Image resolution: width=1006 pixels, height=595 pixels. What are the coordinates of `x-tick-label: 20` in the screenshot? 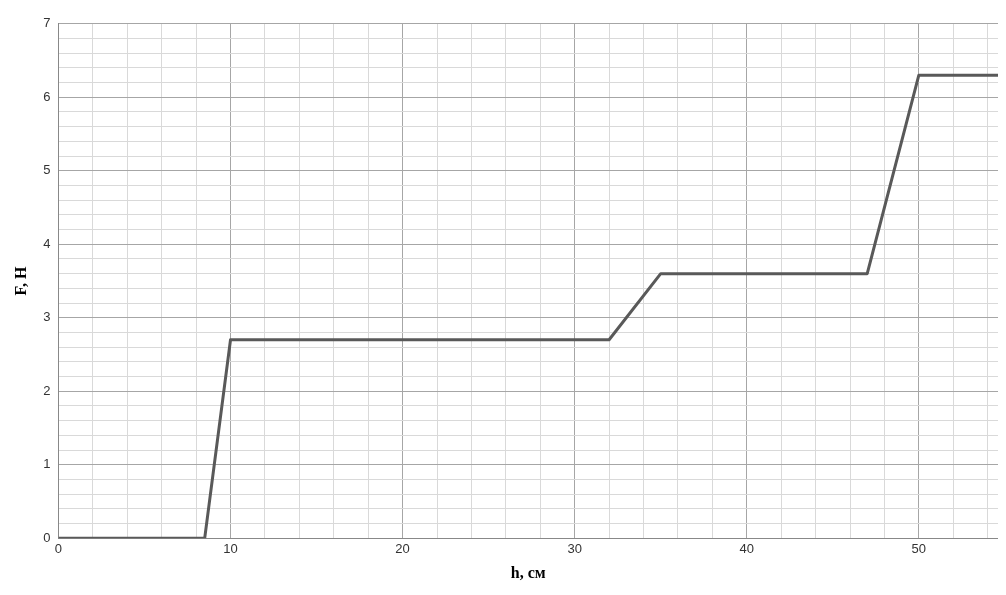 It's located at (402, 548).